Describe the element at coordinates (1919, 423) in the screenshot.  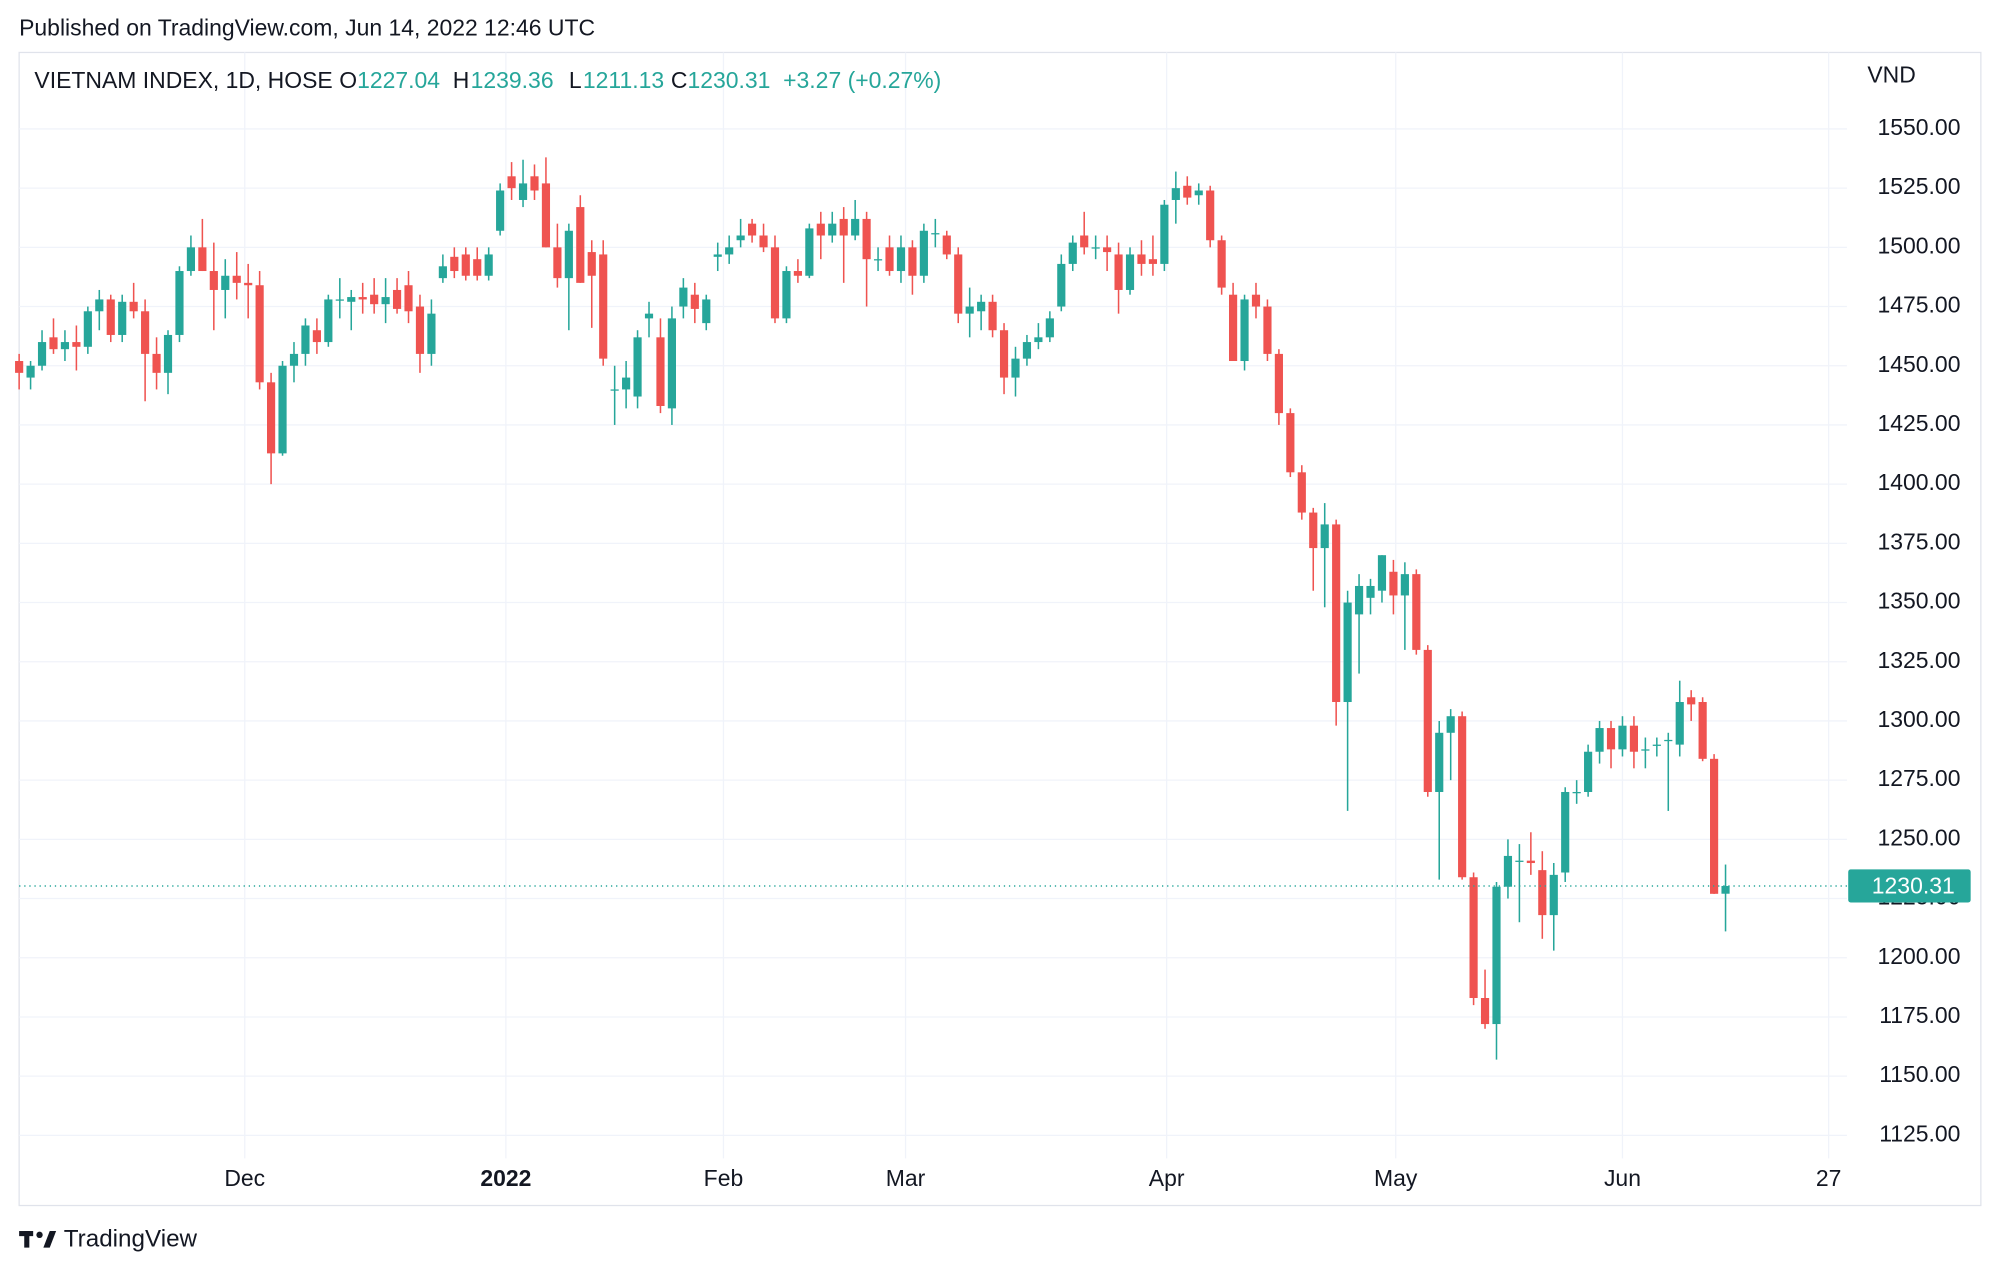
I see `y-tick-label: 1425.00` at that location.